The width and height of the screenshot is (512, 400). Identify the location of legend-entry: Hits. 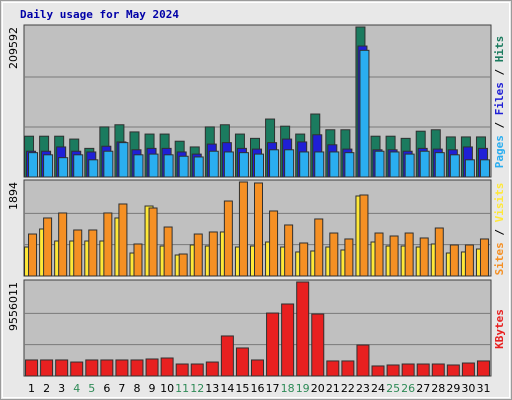
(499, 49).